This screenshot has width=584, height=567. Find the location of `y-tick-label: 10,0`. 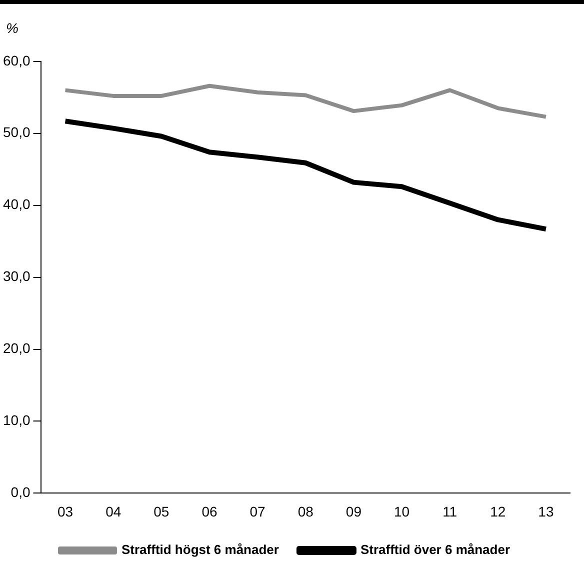

y-tick-label: 10,0 is located at coordinates (16, 420).